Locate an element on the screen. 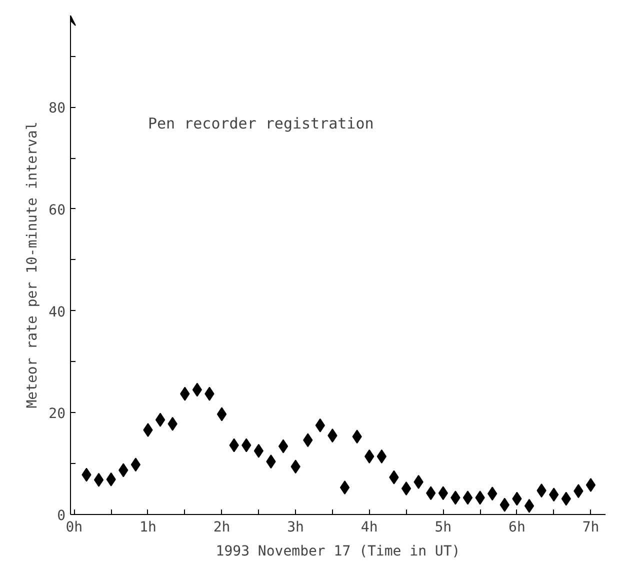 The width and height of the screenshot is (625, 564). x-tick-label: 2h is located at coordinates (221, 528).